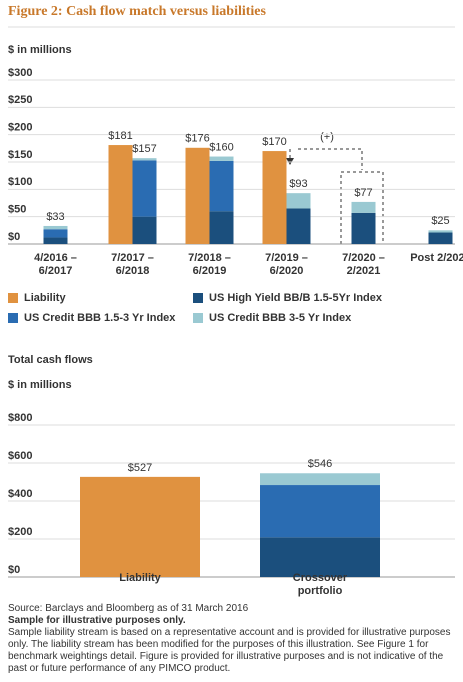 The width and height of the screenshot is (463, 682). What do you see at coordinates (20, 456) in the screenshot?
I see `y-tick-label: $600` at bounding box center [20, 456].